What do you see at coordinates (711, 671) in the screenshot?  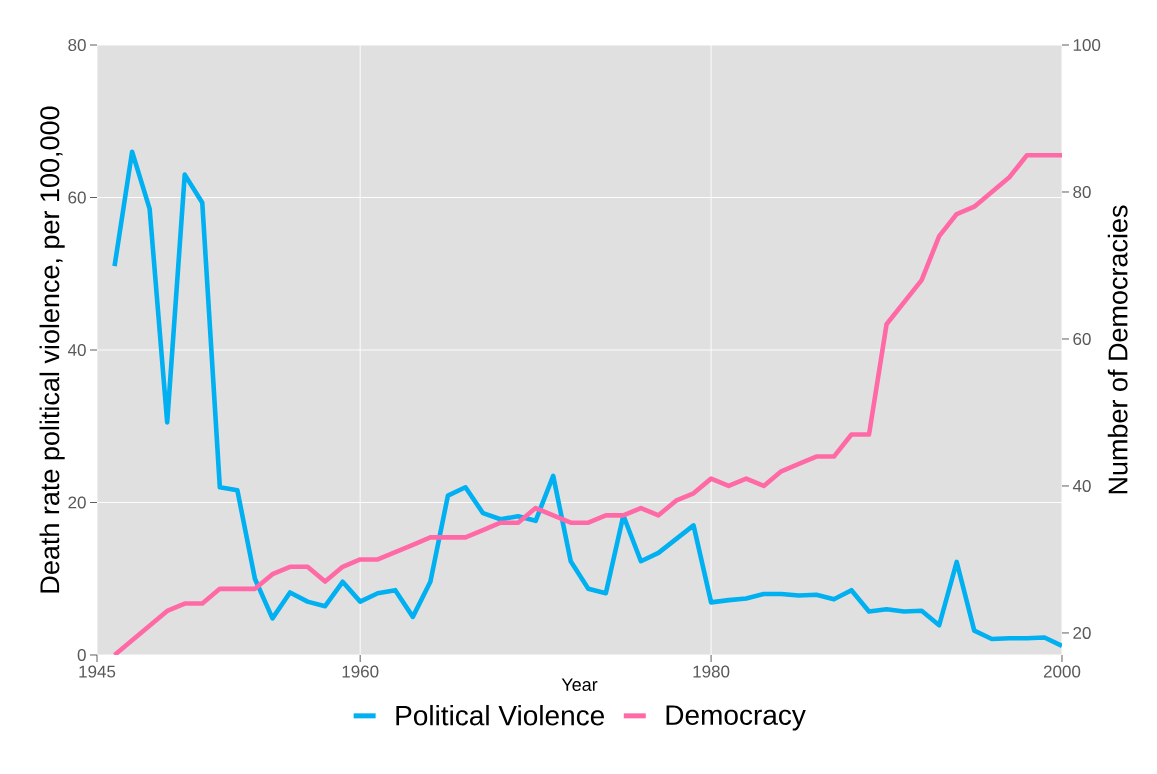 I see `x-tick-label: 1980` at bounding box center [711, 671].